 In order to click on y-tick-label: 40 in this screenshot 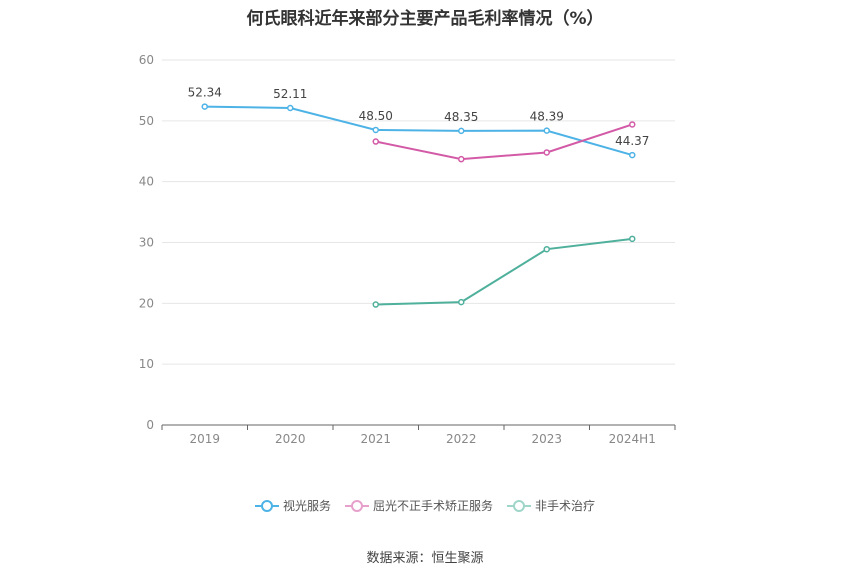, I will do `click(146, 182)`.